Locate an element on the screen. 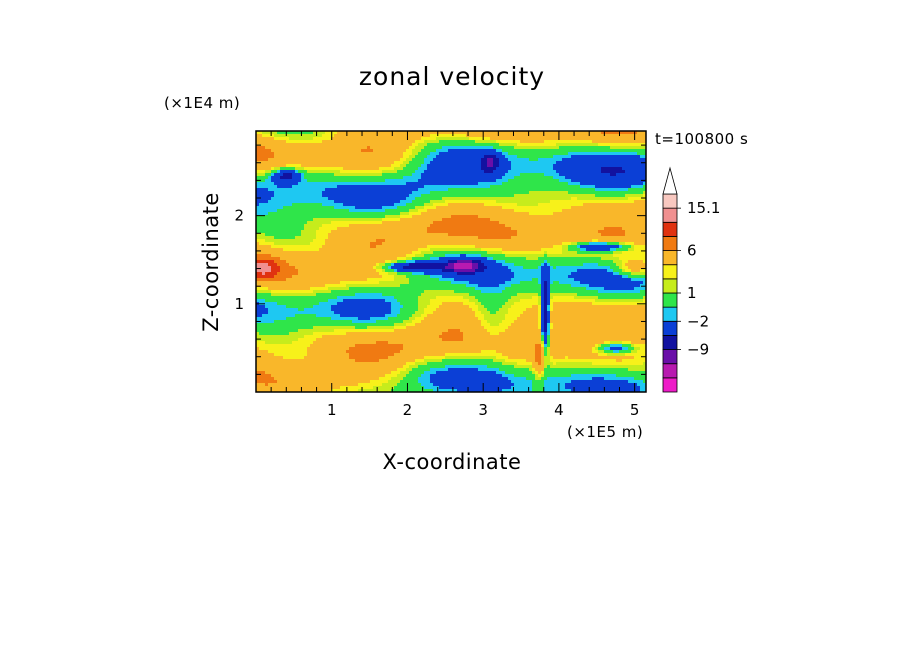 This screenshot has height=659, width=904. colorbar-swatch is located at coordinates (670, 328).